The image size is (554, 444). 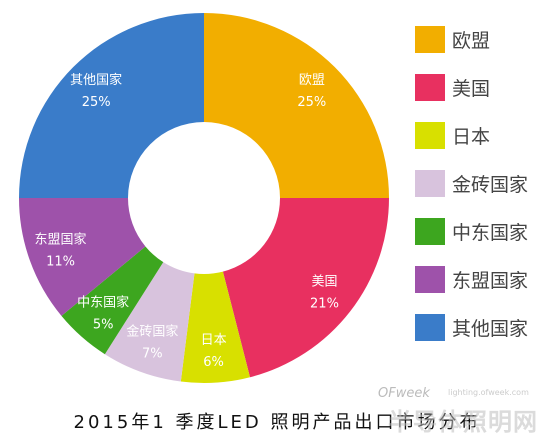 I want to click on legend-label-2: 日本, so click(x=471, y=137).